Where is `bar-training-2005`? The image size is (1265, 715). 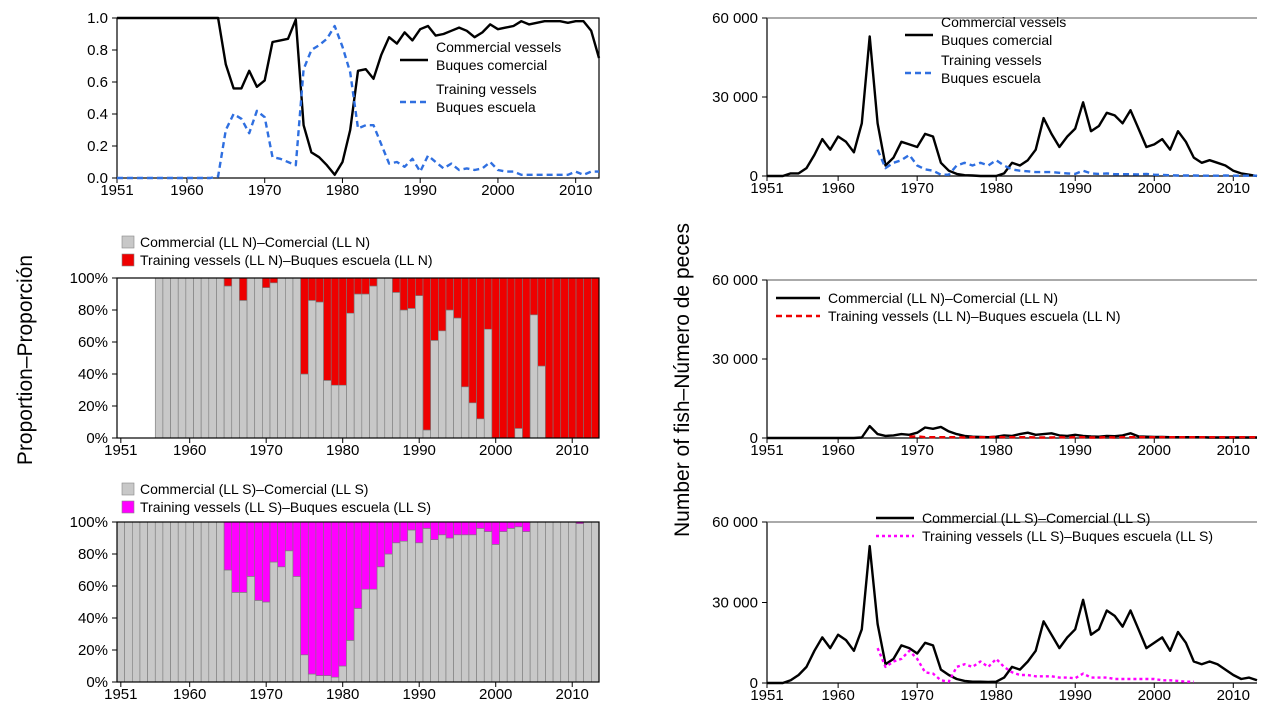 bar-training-2005 is located at coordinates (534, 296).